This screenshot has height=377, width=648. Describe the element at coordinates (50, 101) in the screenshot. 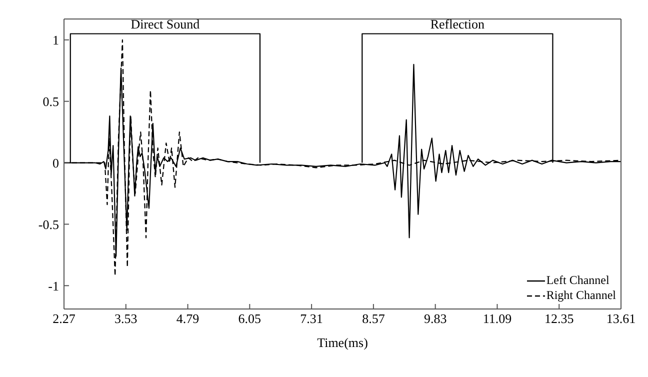

I see `y-tick-label: 0.5` at that location.